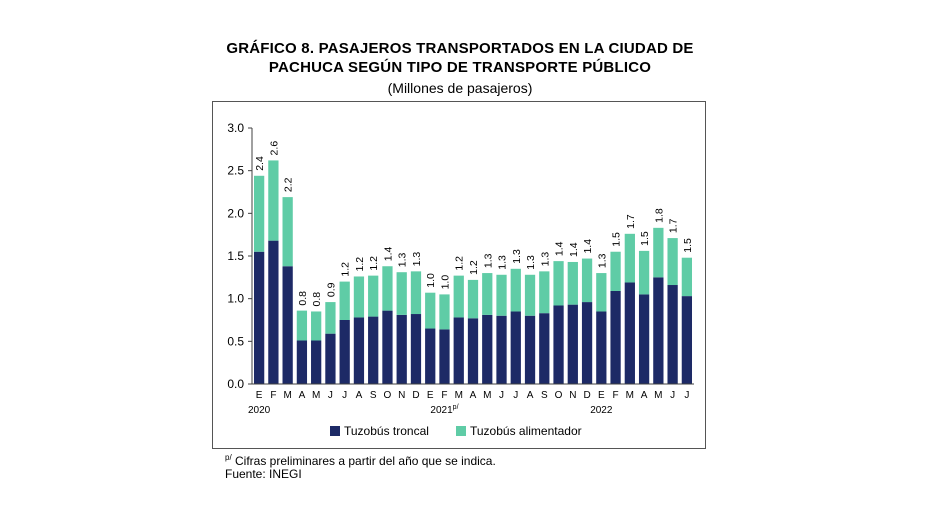 This screenshot has width=928, height=522. What do you see at coordinates (586, 395) in the screenshot?
I see `x-tick-label: D` at bounding box center [586, 395].